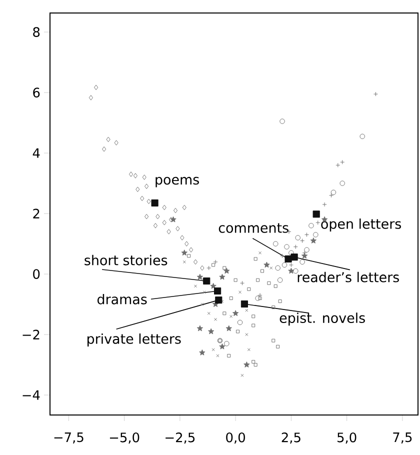  Describe the element at coordinates (36, 274) in the screenshot. I see `y-tick-label: 0` at that location.